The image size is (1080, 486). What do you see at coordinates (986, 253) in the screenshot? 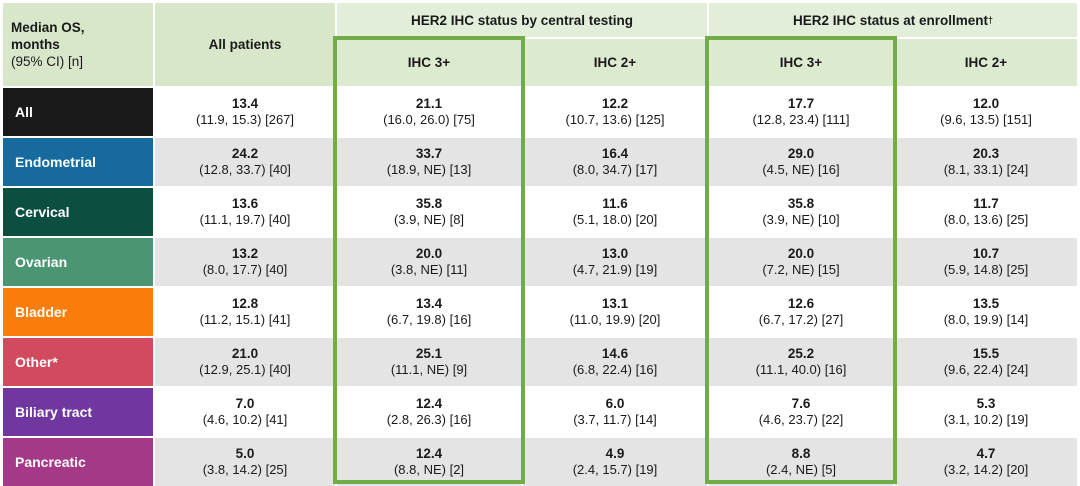
I see `cell-value: 10.7` at bounding box center [986, 253].